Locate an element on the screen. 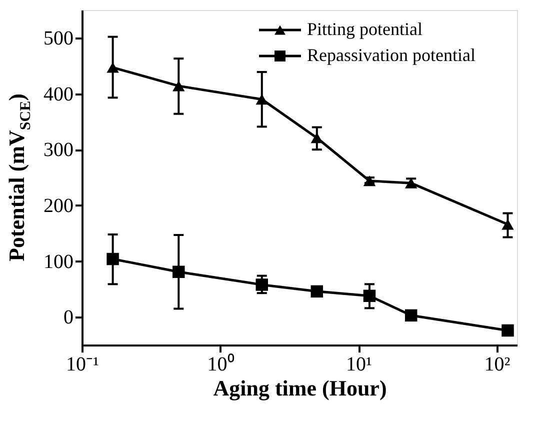  x-tick-label: 10⁰ is located at coordinates (220, 364).